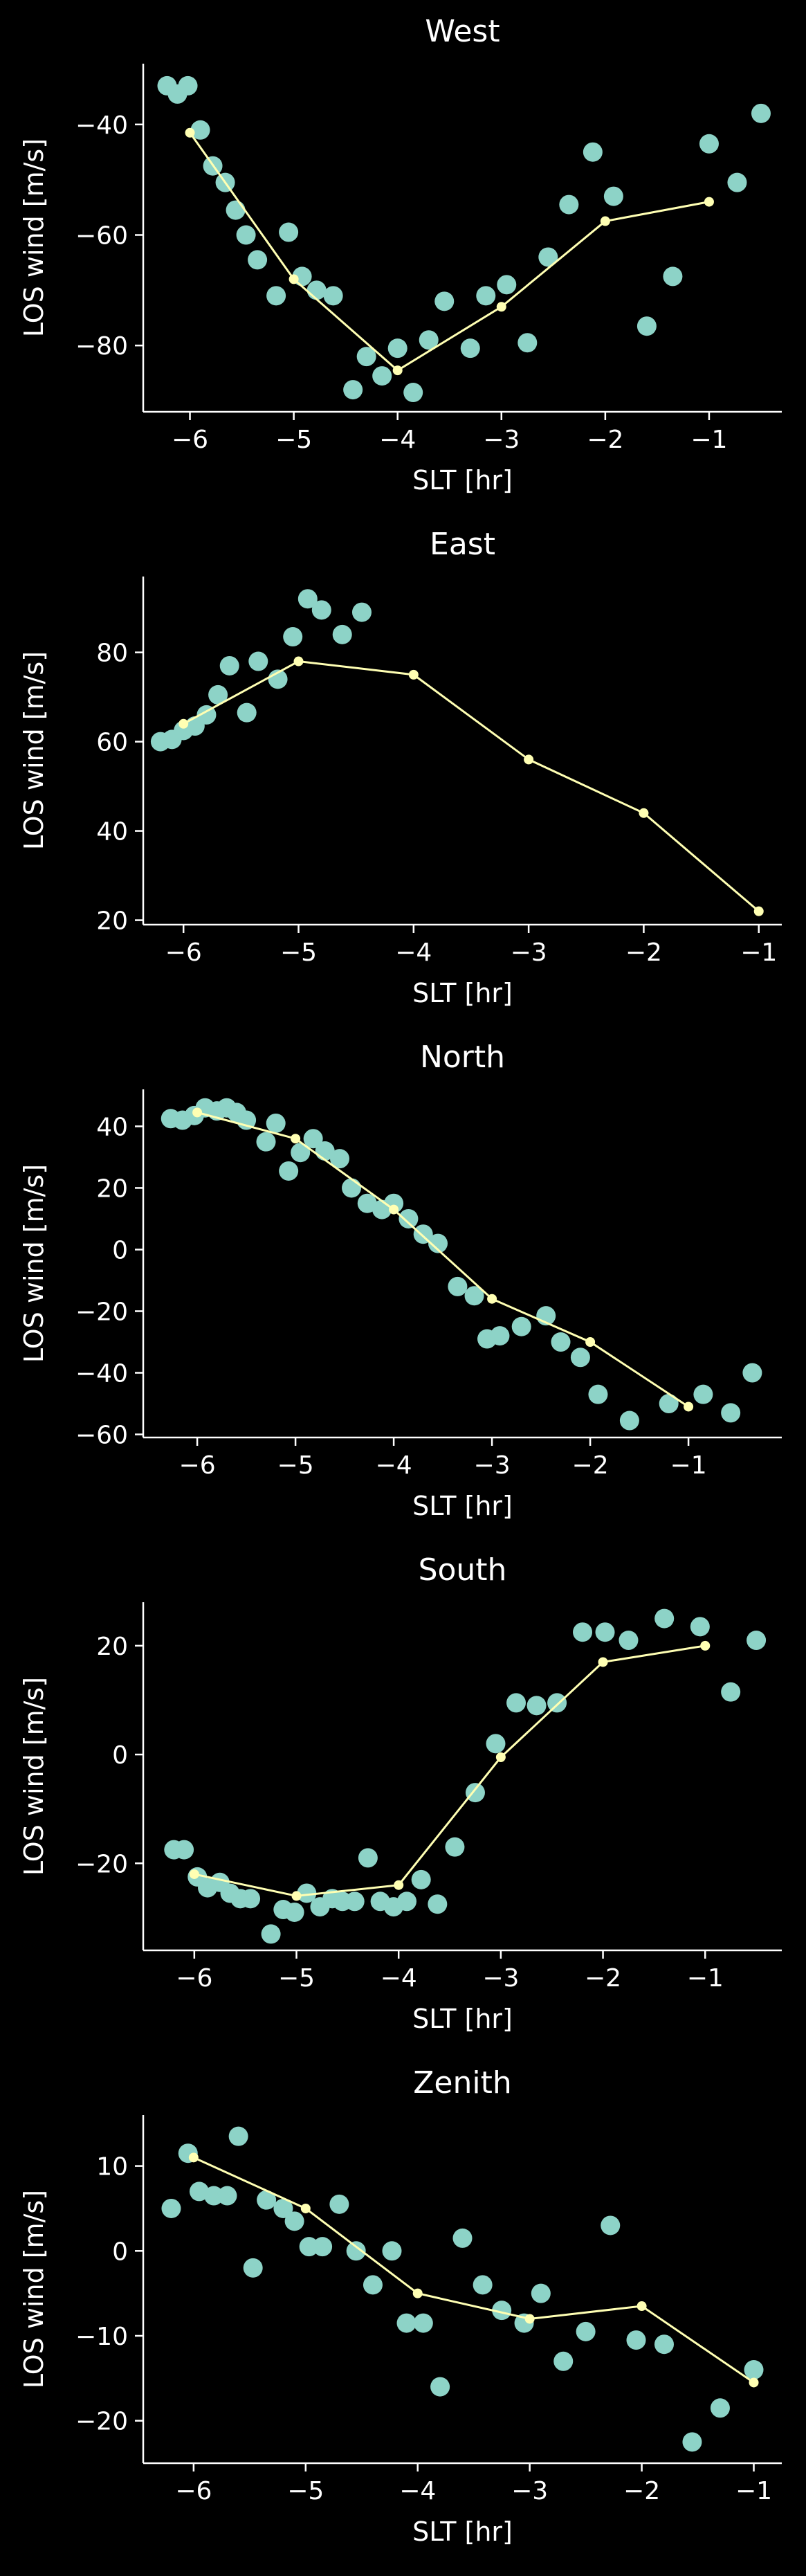  What do you see at coordinates (462, 2531) in the screenshot?
I see `x-axis-label: SLT [hr]` at bounding box center [462, 2531].